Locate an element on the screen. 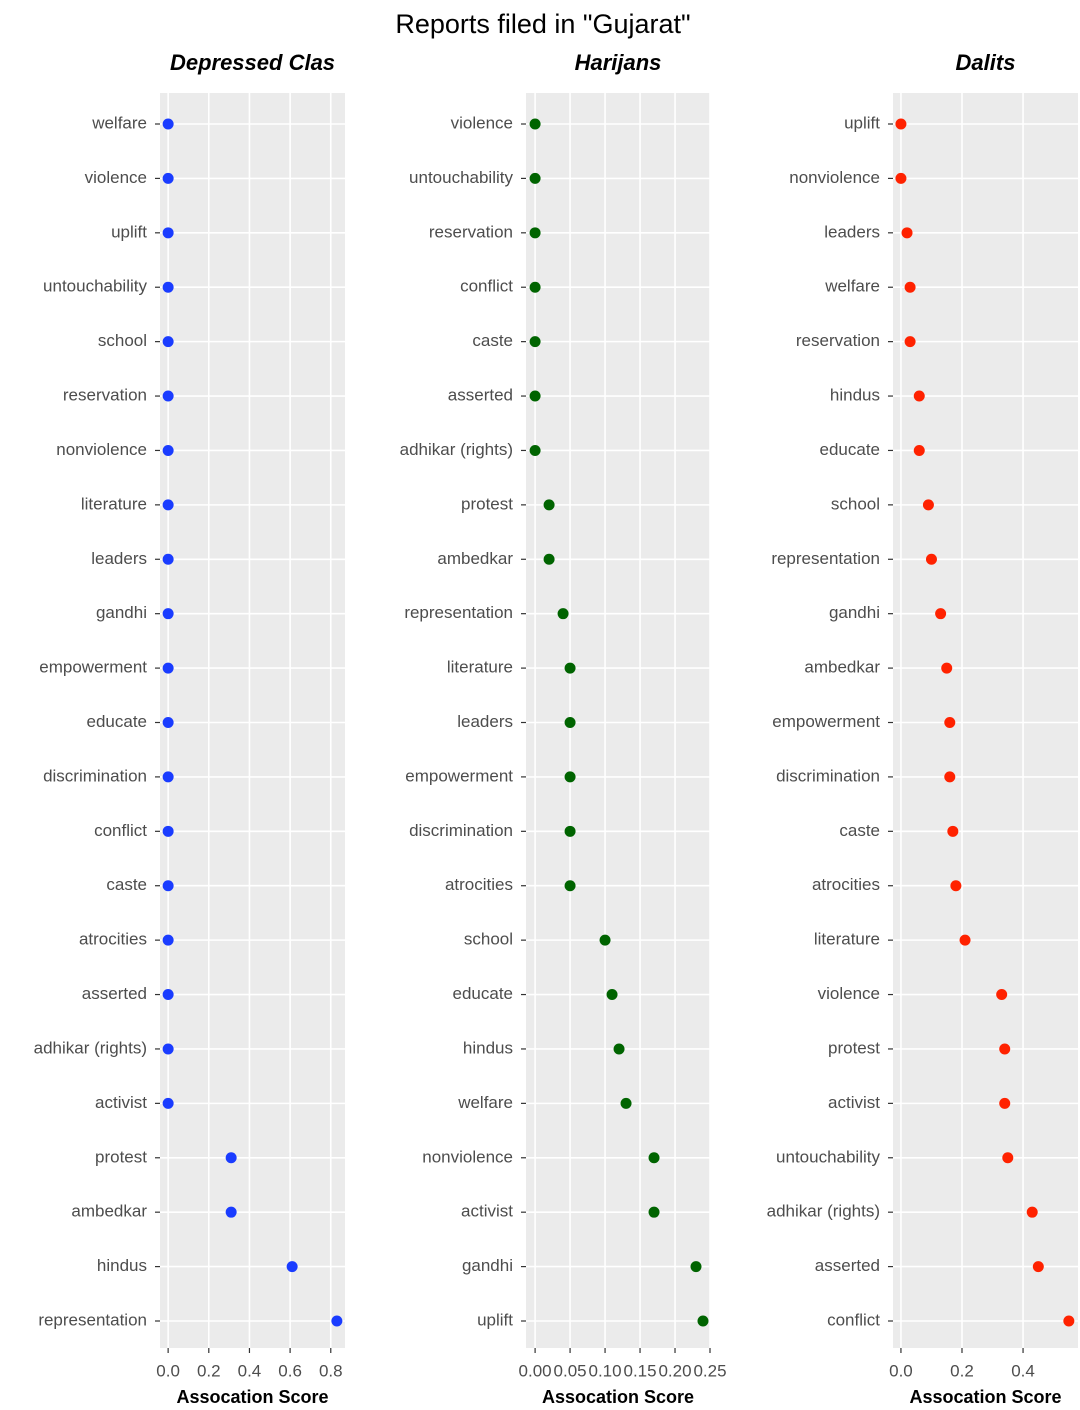 The image size is (1080, 1410). x-tick-label: 0.25 is located at coordinates (709, 1370).